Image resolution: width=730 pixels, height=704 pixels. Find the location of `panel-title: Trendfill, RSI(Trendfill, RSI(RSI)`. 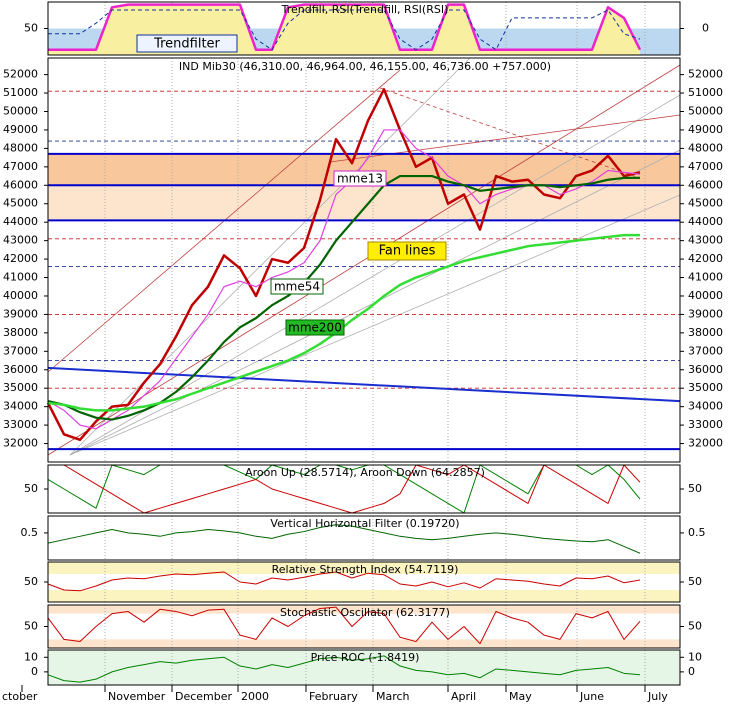

panel-title: Trendfill, RSI(Trendfill, RSI(RSI) is located at coordinates (365, 9).